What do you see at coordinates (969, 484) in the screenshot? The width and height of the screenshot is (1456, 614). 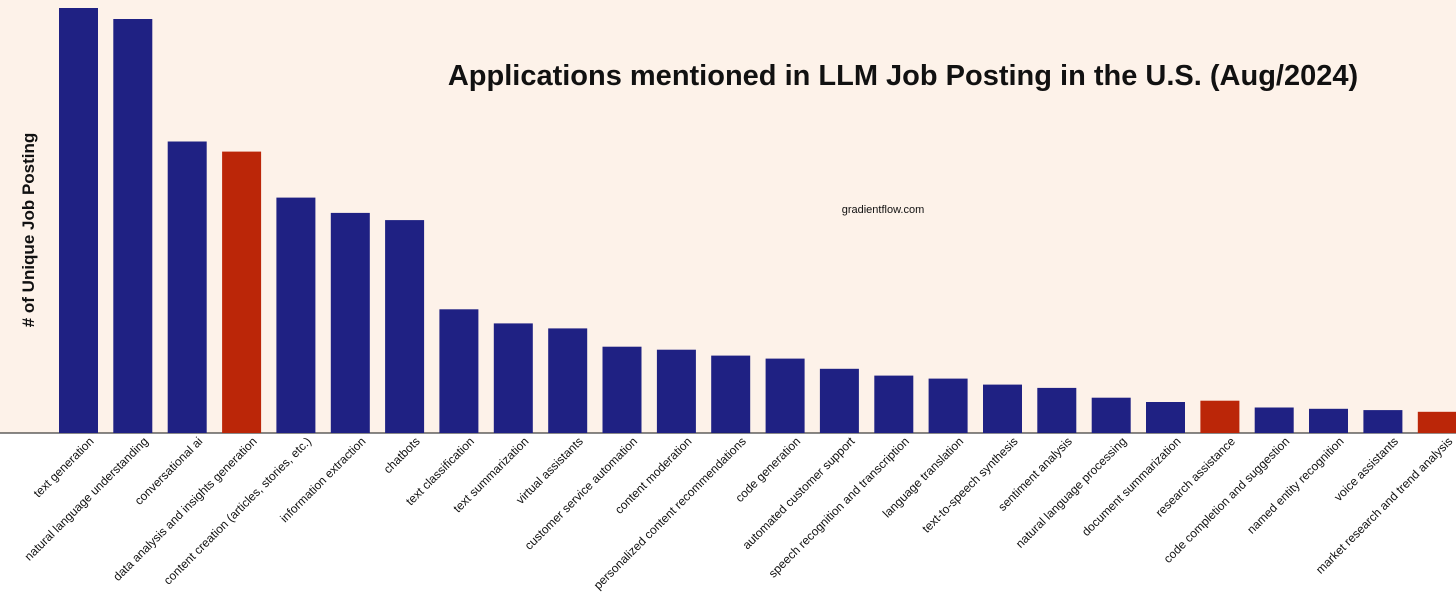 I see `x-tick-label-17: text-to-speech synthesis` at bounding box center [969, 484].